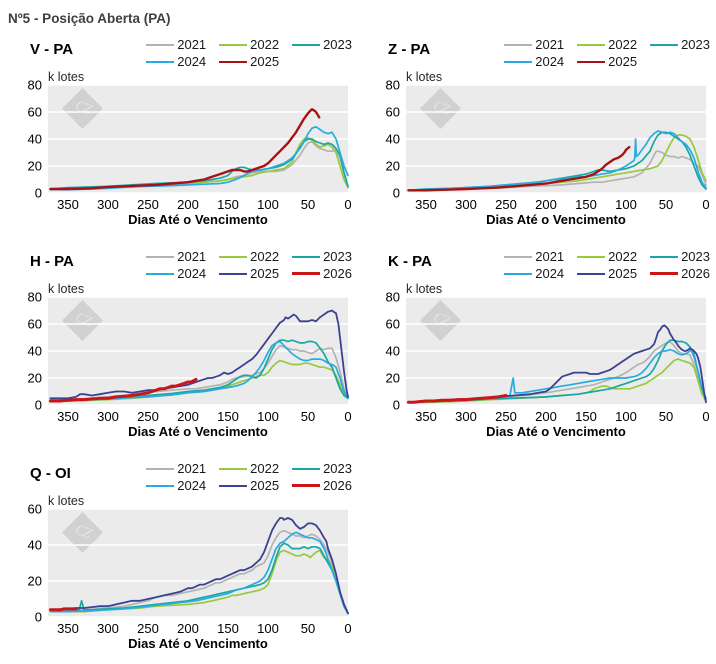 The width and height of the screenshot is (716, 664). What do you see at coordinates (89, 18) in the screenshot?
I see `page-title: Nº5 - Posição Aberta (PA)` at bounding box center [89, 18].